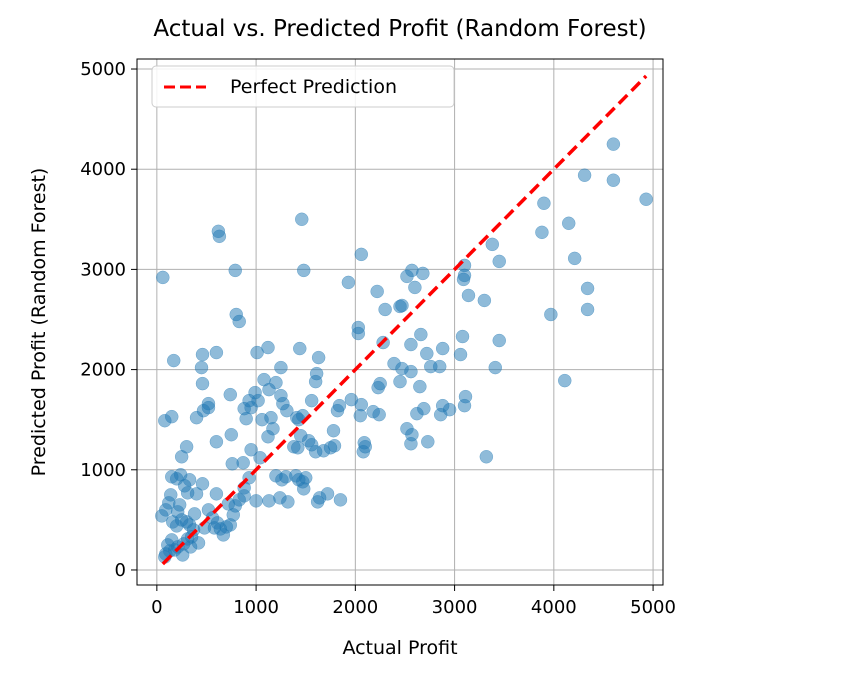  I want to click on legend-box, so click(303, 86).